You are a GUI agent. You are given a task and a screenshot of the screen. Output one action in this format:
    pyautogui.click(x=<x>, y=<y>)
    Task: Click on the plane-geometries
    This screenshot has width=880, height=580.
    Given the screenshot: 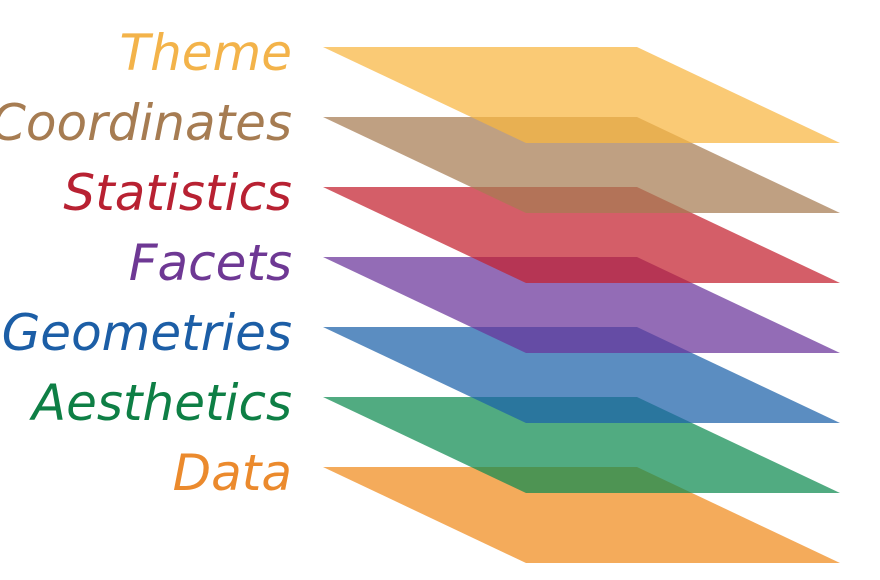 What is the action you would take?
    pyautogui.click(x=581, y=375)
    